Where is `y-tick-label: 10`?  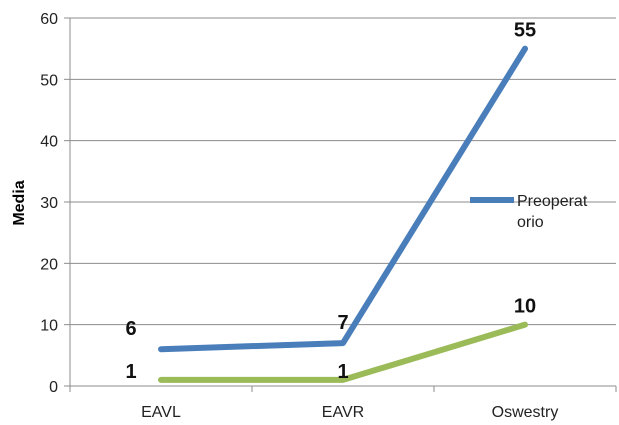
y-tick-label: 10 is located at coordinates (49, 326).